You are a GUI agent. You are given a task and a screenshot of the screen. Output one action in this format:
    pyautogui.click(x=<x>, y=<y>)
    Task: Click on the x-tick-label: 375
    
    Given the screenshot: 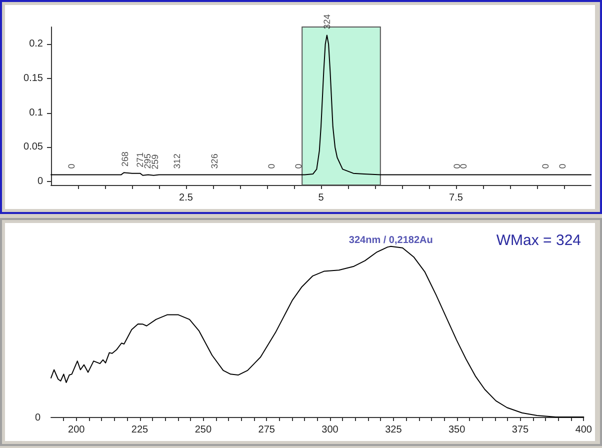 What is the action you would take?
    pyautogui.click(x=521, y=430)
    